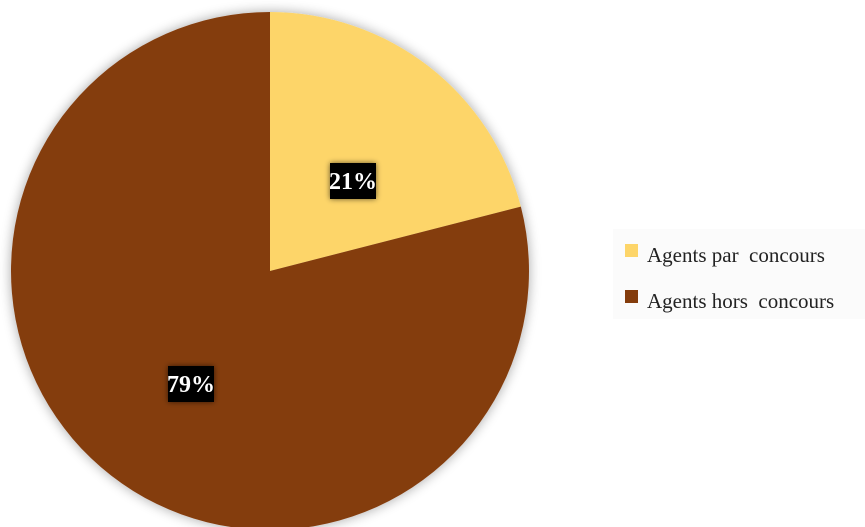  I want to click on data-label-agents-par-concours: 21%, so click(353, 181).